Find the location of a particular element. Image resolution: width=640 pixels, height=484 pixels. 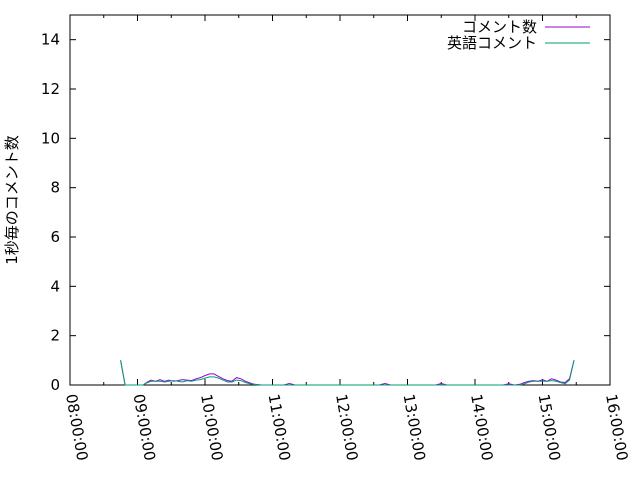

x-tick-label: 16:00:00 is located at coordinates (616, 427).